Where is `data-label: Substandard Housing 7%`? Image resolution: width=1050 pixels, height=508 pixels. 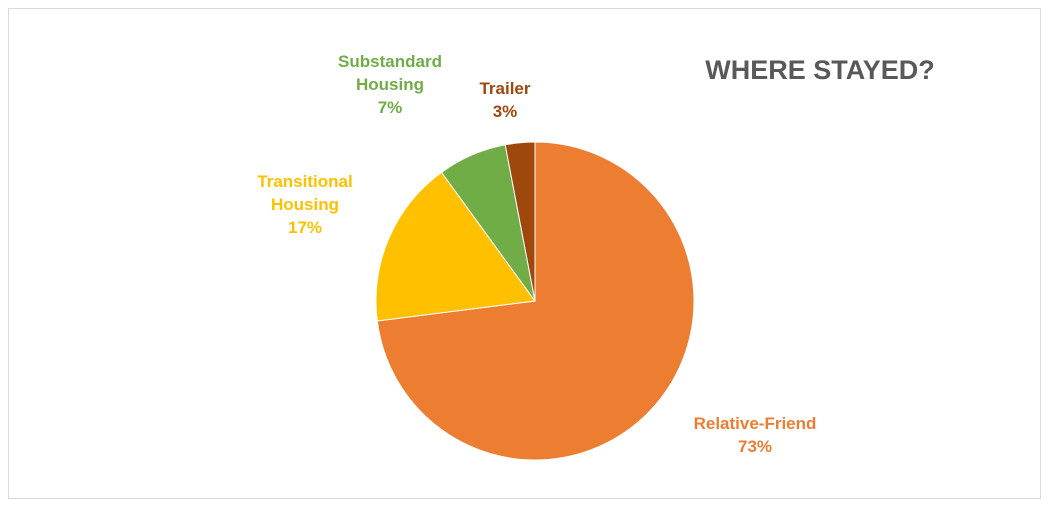 data-label: Substandard Housing 7% is located at coordinates (390, 84).